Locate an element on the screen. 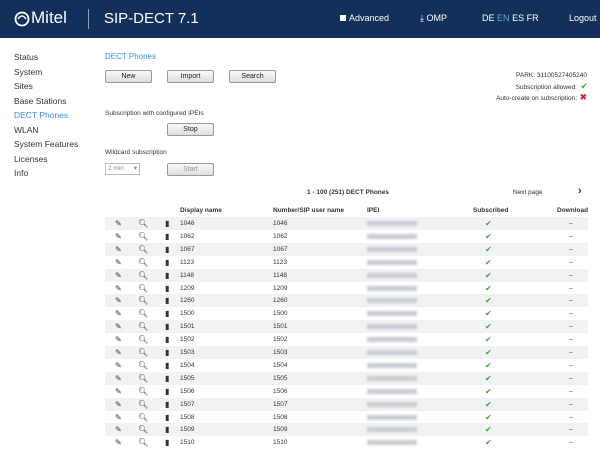  omp-link: ⤓ OMP is located at coordinates (433, 18).